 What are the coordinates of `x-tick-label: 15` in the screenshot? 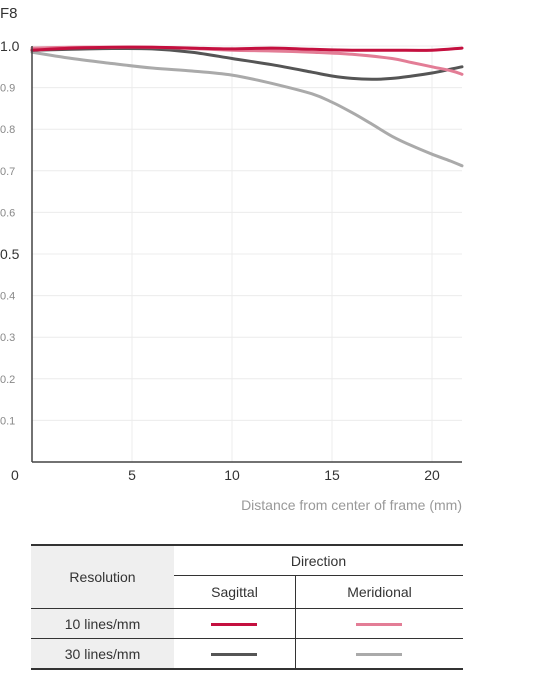 It's located at (332, 475).